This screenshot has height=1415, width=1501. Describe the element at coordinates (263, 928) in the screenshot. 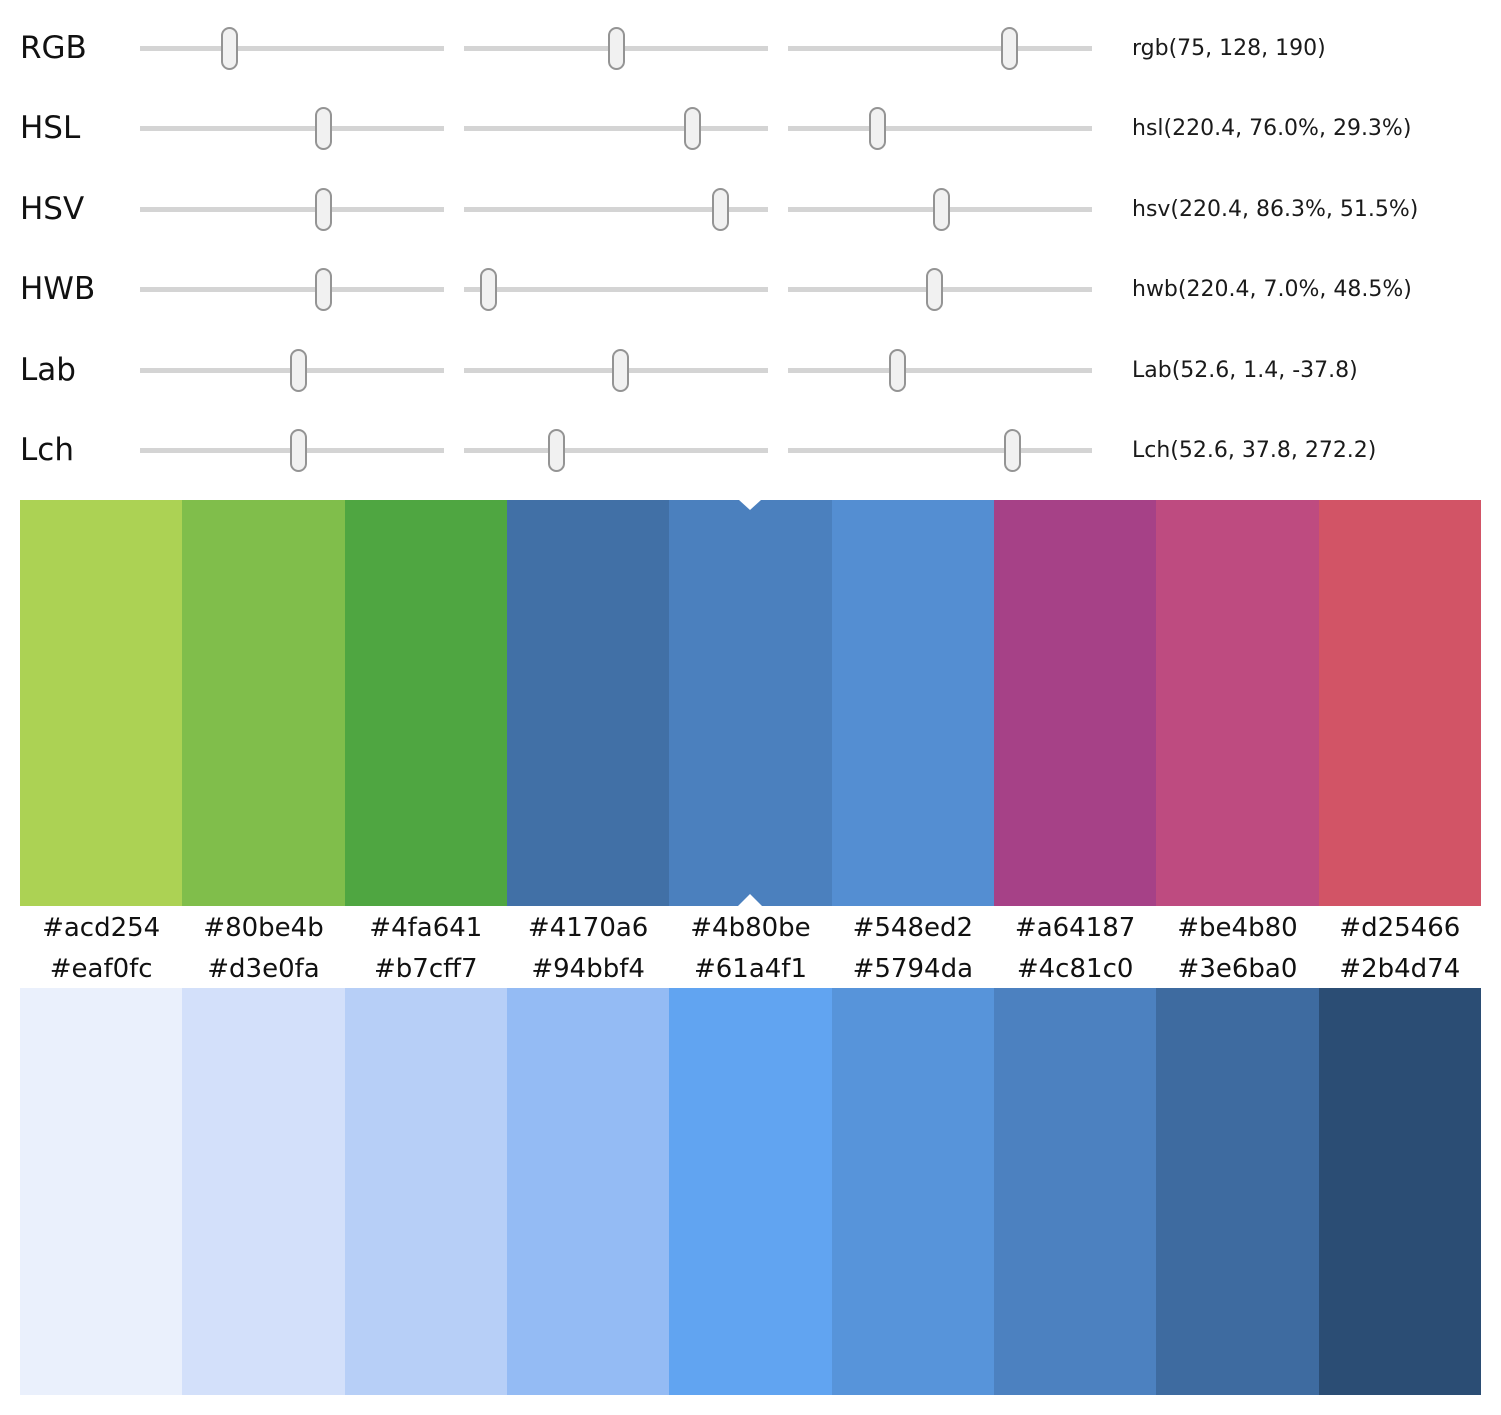

I see `hex-label: #80be4b` at that location.